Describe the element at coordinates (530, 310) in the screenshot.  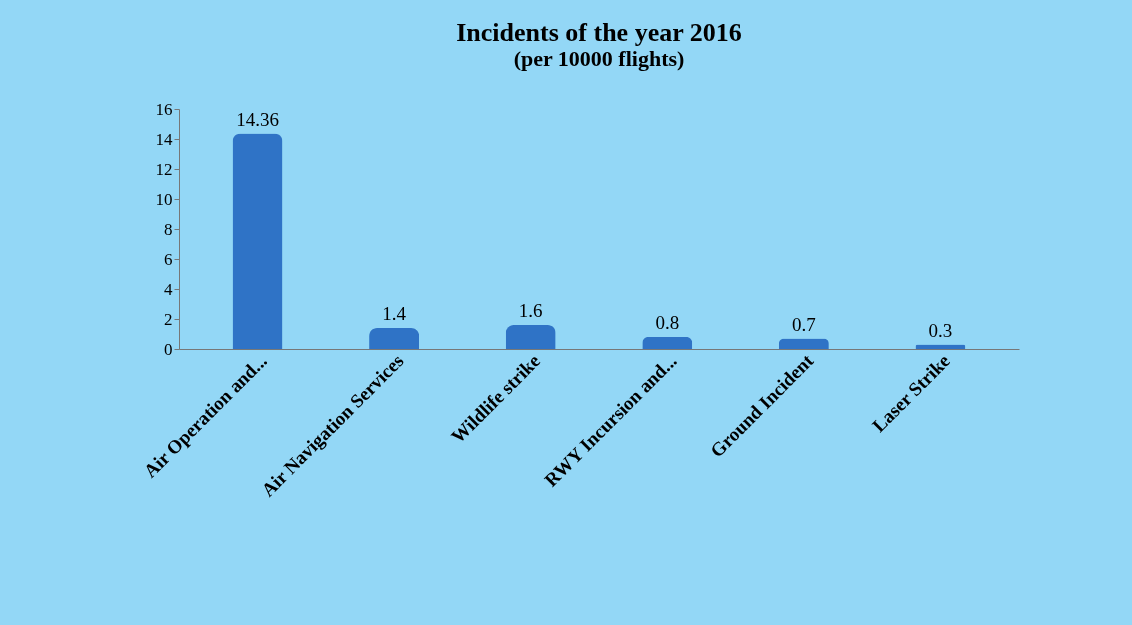
I see `data-label: 1.6` at that location.